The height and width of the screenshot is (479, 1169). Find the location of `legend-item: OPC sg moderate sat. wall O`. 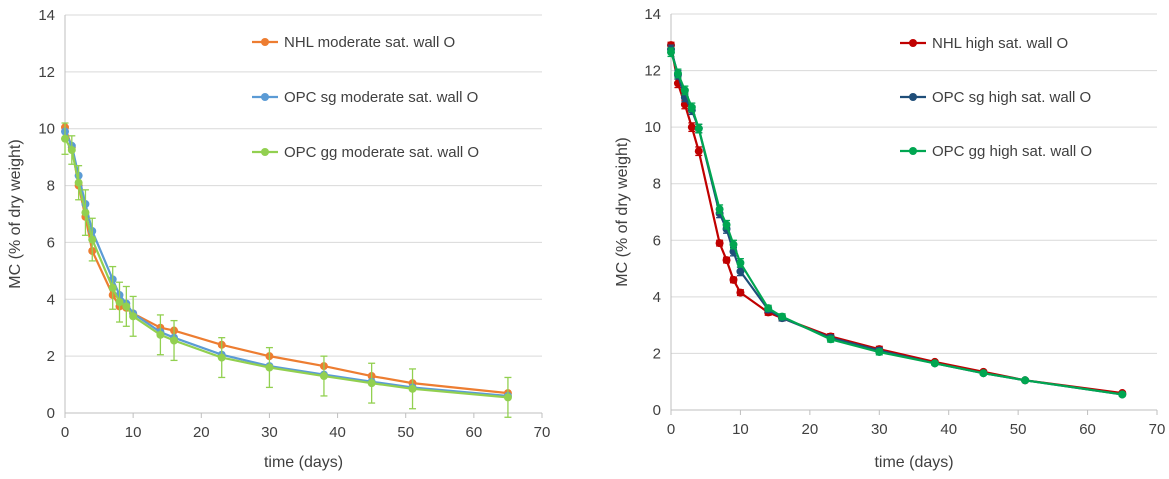

legend-item: OPC sg moderate sat. wall O is located at coordinates (365, 97).